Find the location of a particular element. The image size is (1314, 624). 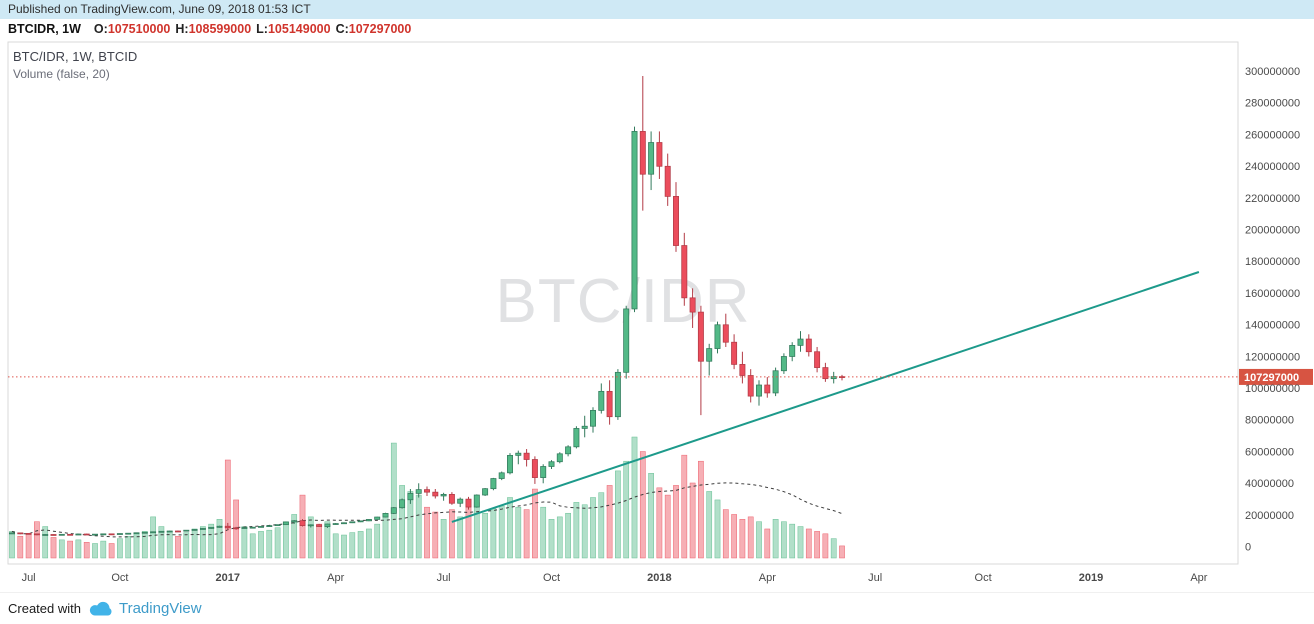

svg-text: 2019 is located at coordinates (1091, 578).